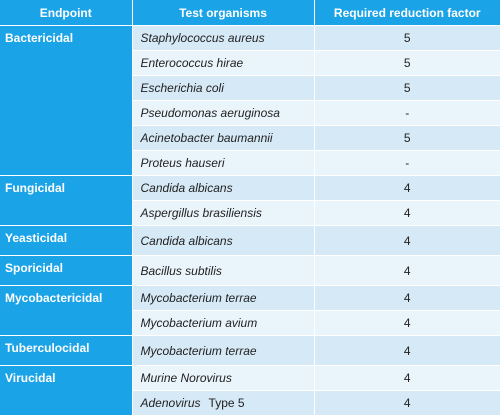 The height and width of the screenshot is (416, 500). I want to click on table-row: Enterococcus hirae 5, so click(250, 63).